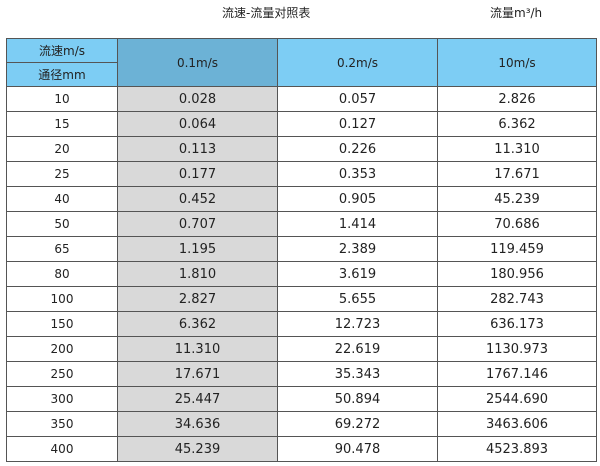 The image size is (600, 466). What do you see at coordinates (197, 274) in the screenshot?
I see `flow-cell: 1.810` at bounding box center [197, 274].